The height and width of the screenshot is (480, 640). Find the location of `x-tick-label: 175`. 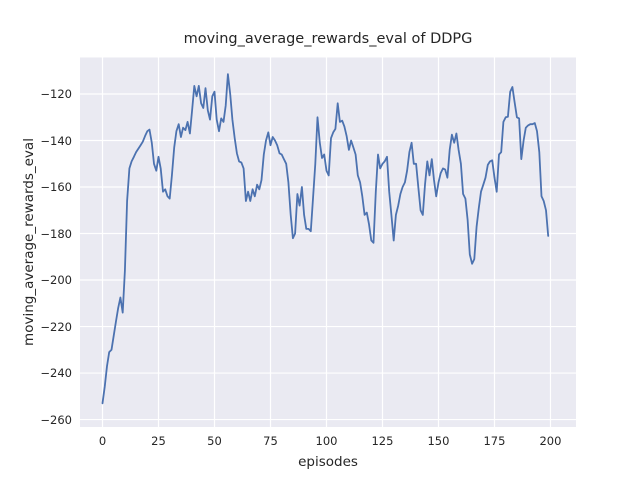

x-tick-label: 175 is located at coordinates (494, 441).